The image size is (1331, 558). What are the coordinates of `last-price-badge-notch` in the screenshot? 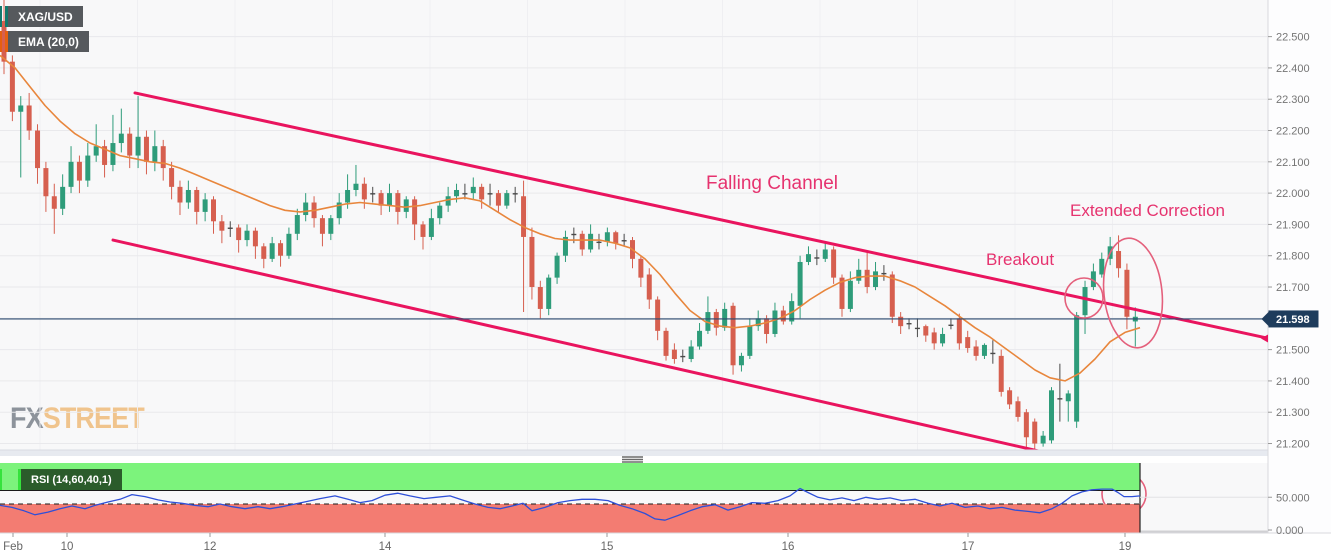 It's located at (1265, 318).